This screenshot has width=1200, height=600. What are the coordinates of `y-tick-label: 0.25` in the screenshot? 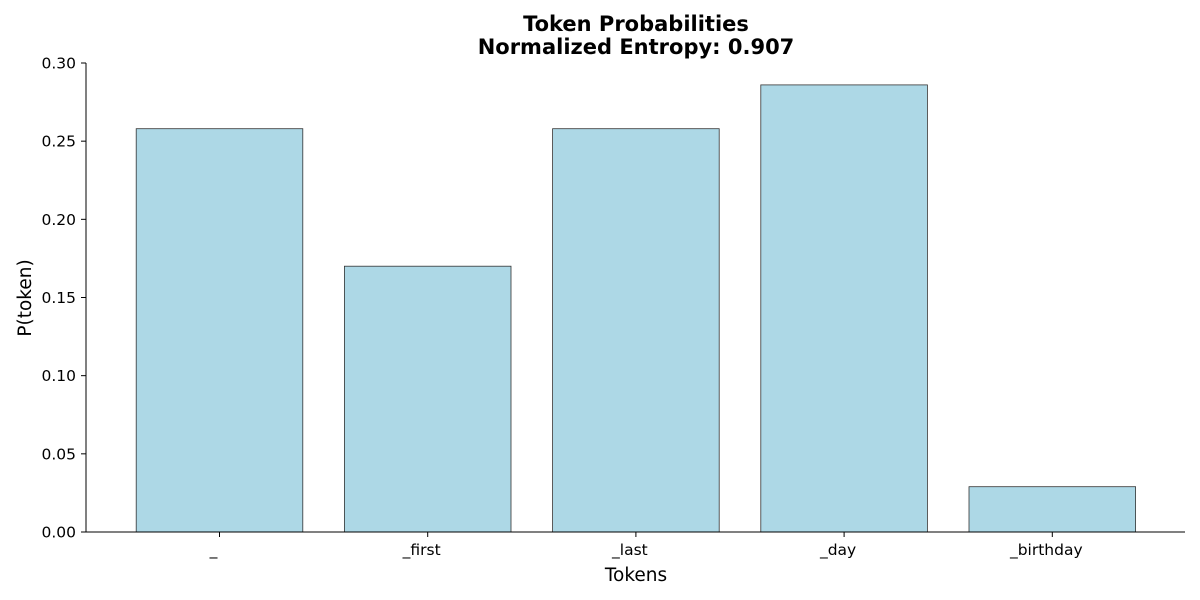 It's located at (58, 142).